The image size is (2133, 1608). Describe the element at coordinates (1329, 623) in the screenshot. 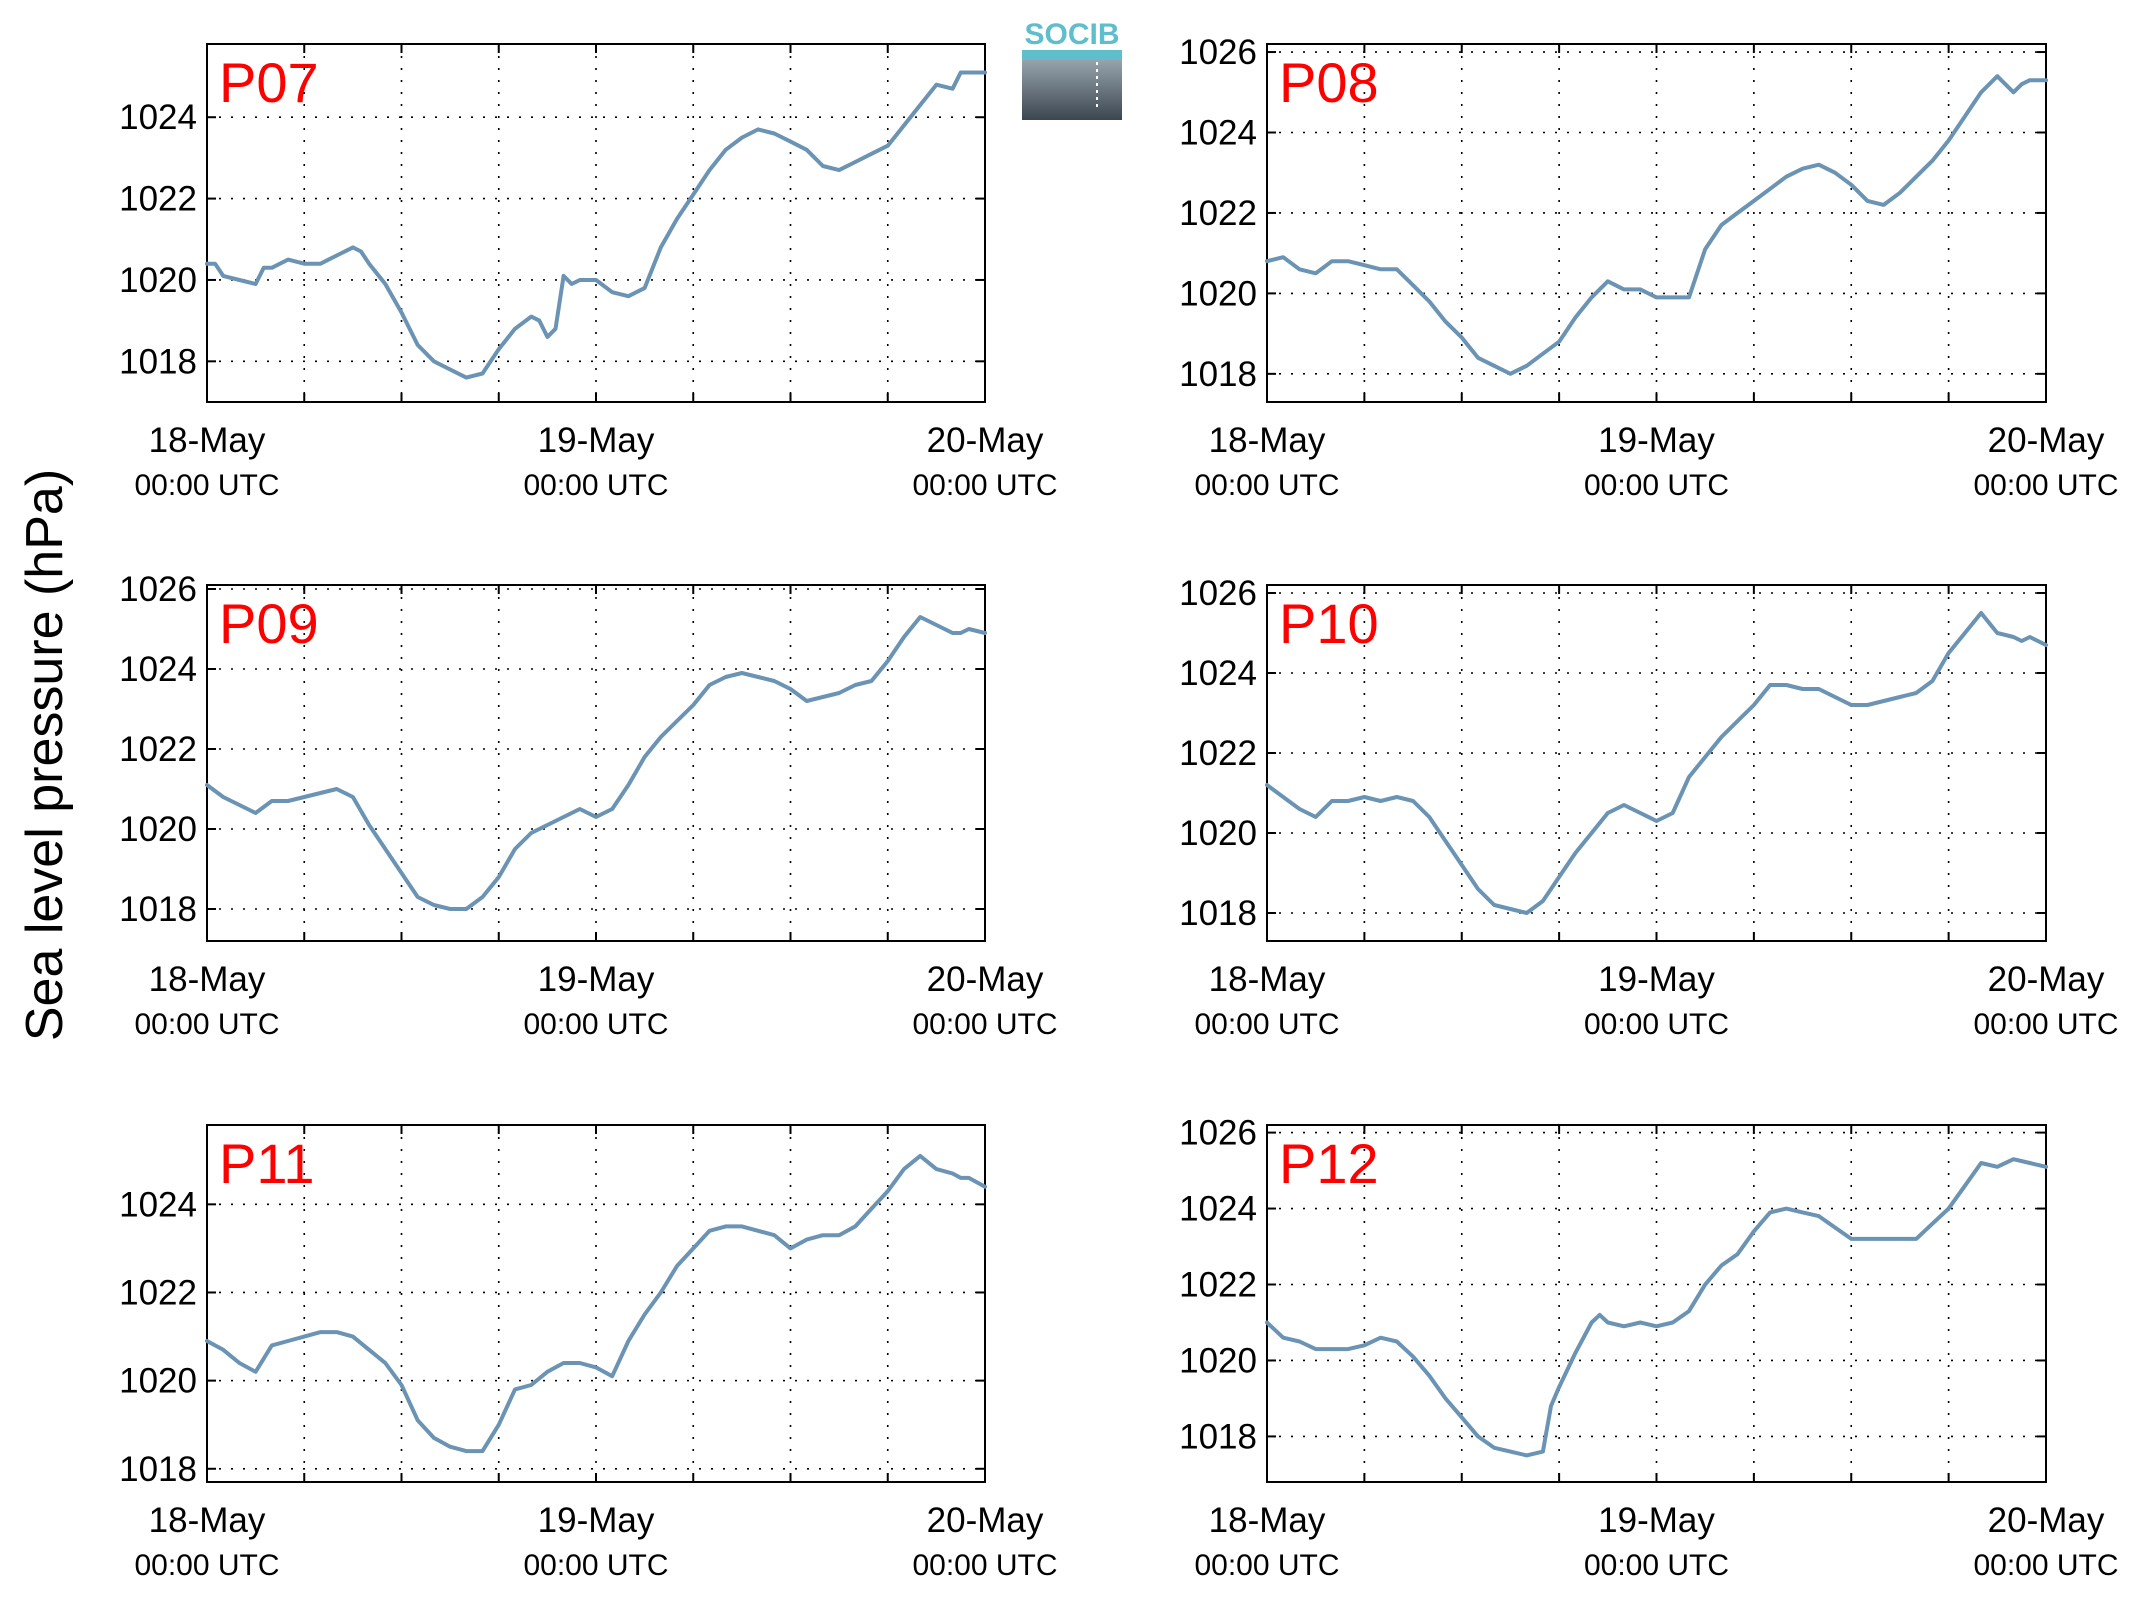

I see `panel-title: P10` at that location.